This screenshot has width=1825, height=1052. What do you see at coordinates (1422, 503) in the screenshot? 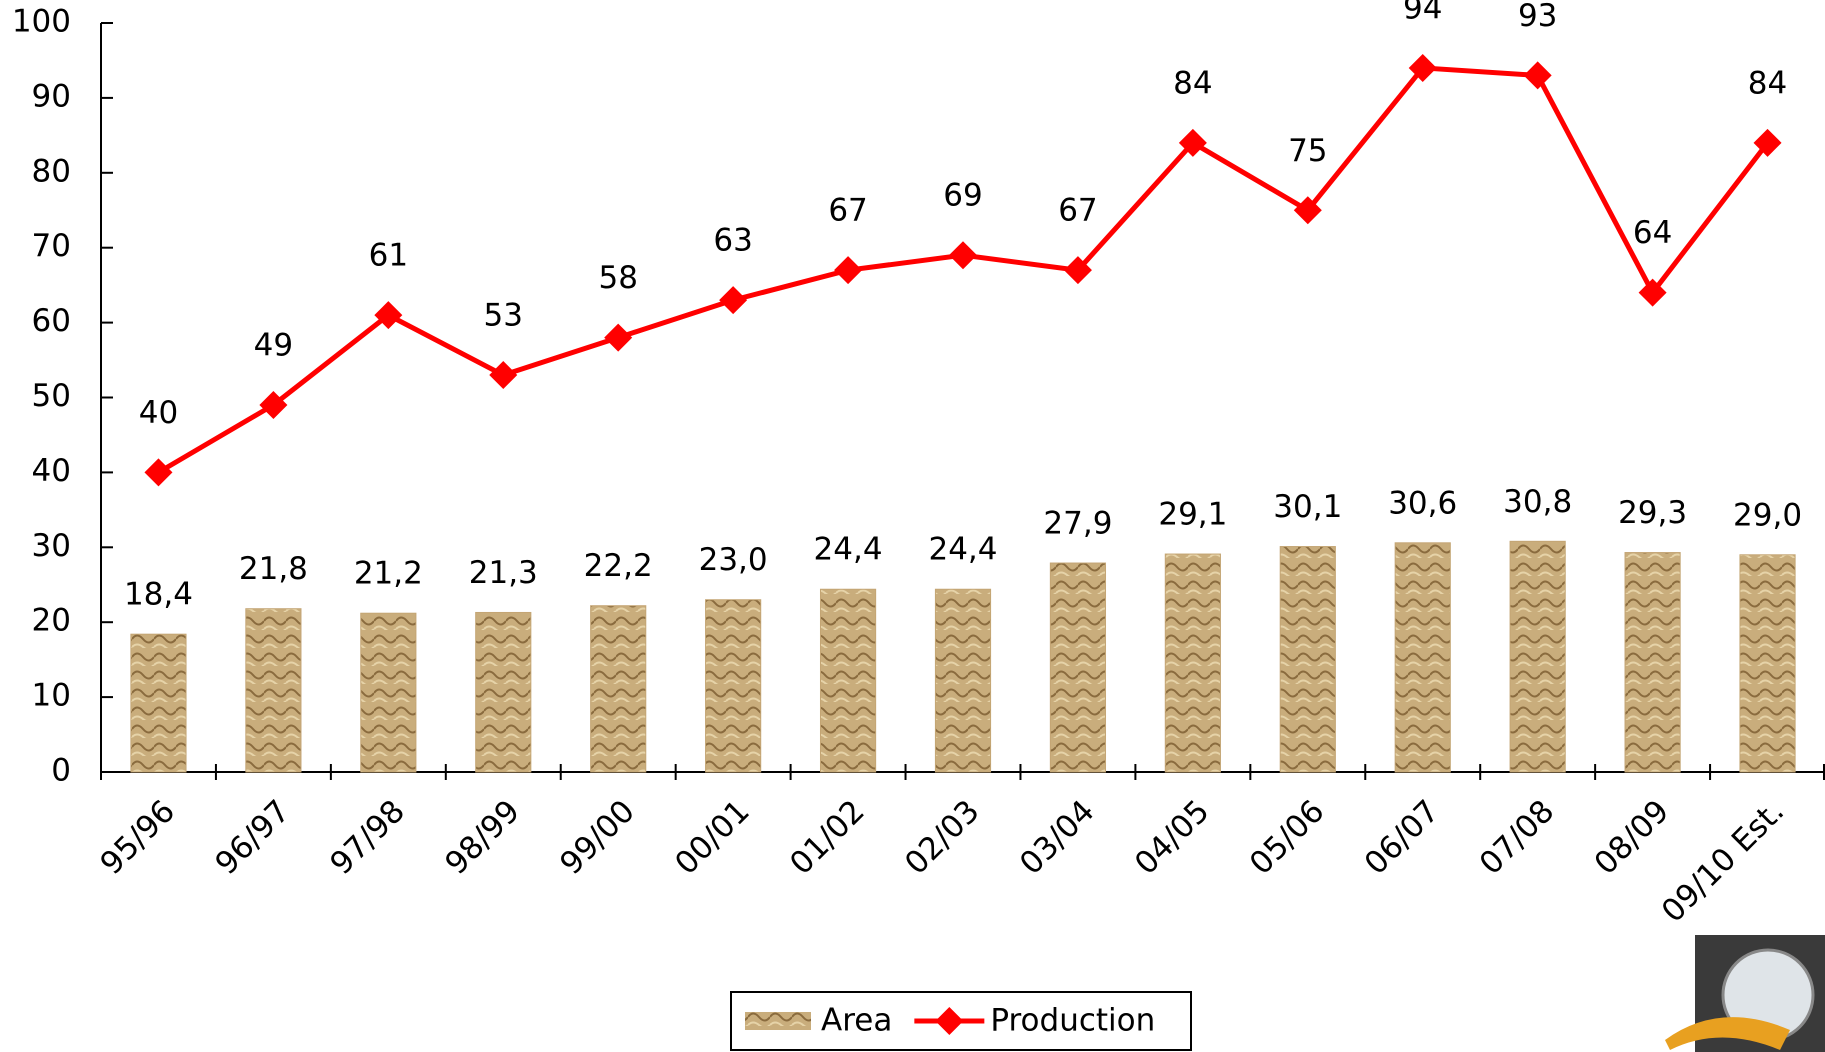
I see `data-label: 30,6` at bounding box center [1422, 503].